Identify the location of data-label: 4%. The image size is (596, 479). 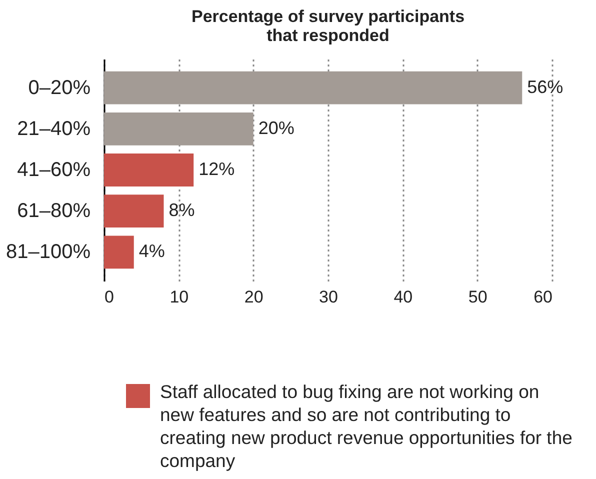
(151, 251).